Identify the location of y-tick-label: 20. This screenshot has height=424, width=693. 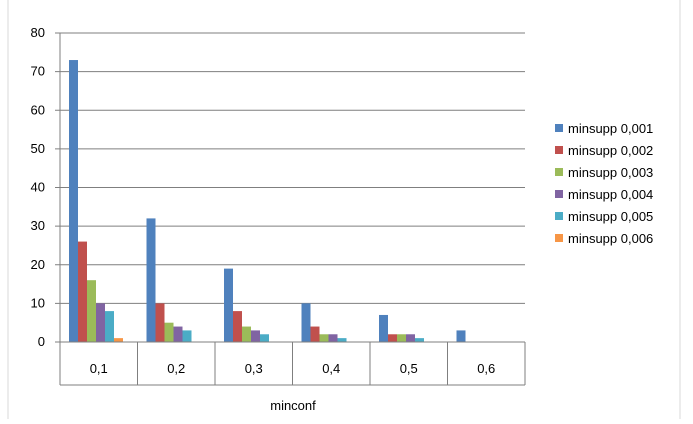
(38, 264).